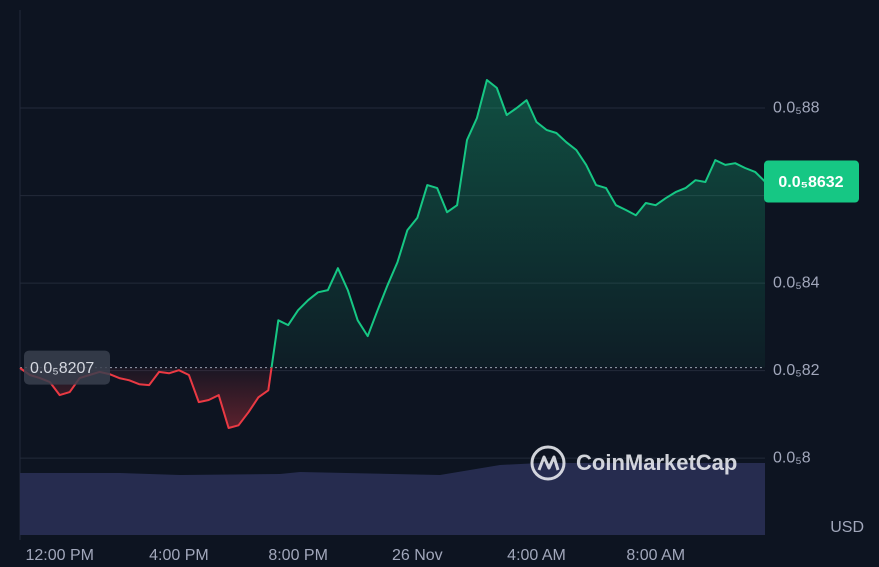 This screenshot has height=567, width=879. Describe the element at coordinates (179, 555) in the screenshot. I see `x-tick-label: 4:00 PM` at that location.